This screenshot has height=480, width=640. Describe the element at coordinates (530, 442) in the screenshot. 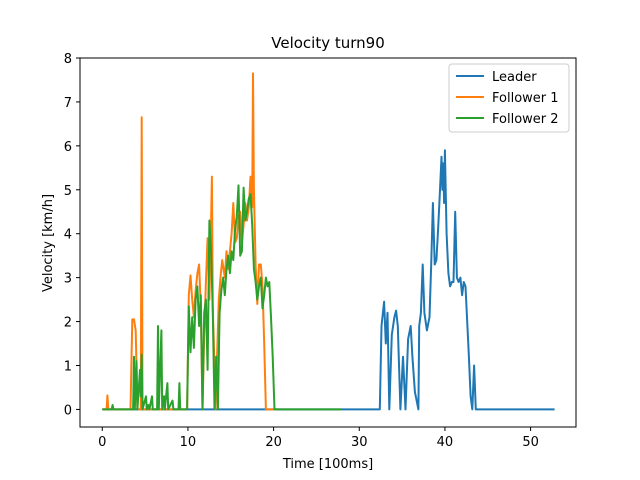

I see `x-tick-label: 50` at that location.